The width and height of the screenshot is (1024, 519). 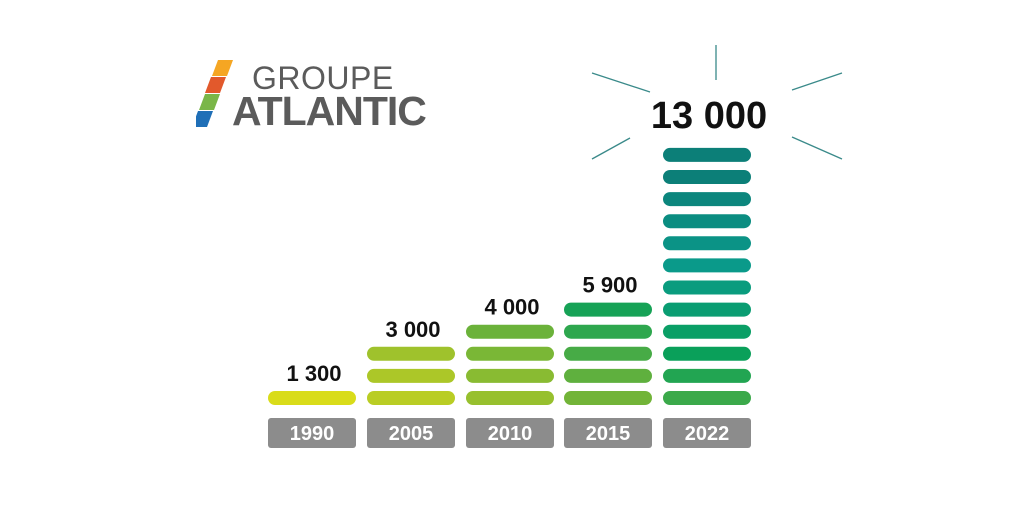 I want to click on value-label-1990: 1 300, so click(x=313, y=373).